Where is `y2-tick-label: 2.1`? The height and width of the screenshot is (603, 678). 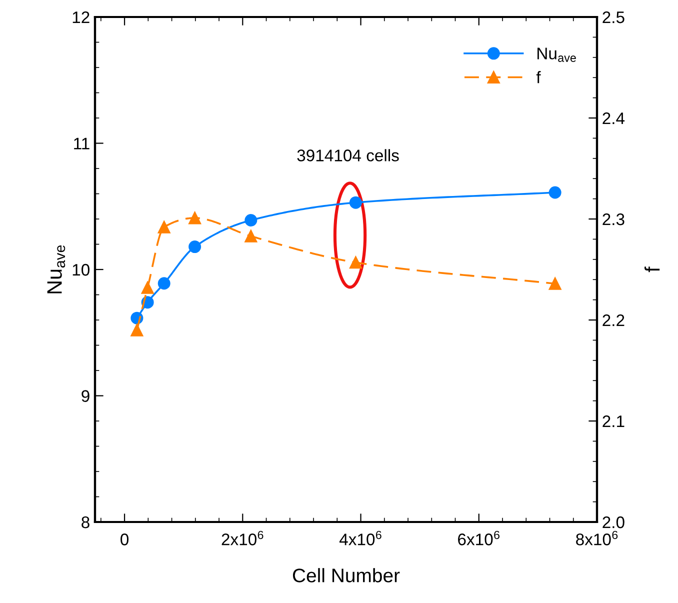 y2-tick-label: 2.1 is located at coordinates (613, 421).